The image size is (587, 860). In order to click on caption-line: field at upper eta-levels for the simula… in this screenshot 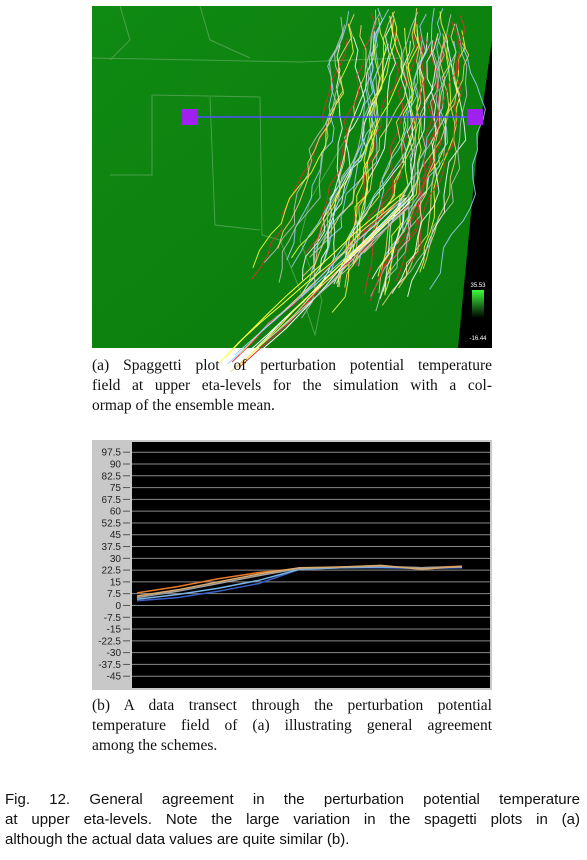, I will do `click(292, 385)`.